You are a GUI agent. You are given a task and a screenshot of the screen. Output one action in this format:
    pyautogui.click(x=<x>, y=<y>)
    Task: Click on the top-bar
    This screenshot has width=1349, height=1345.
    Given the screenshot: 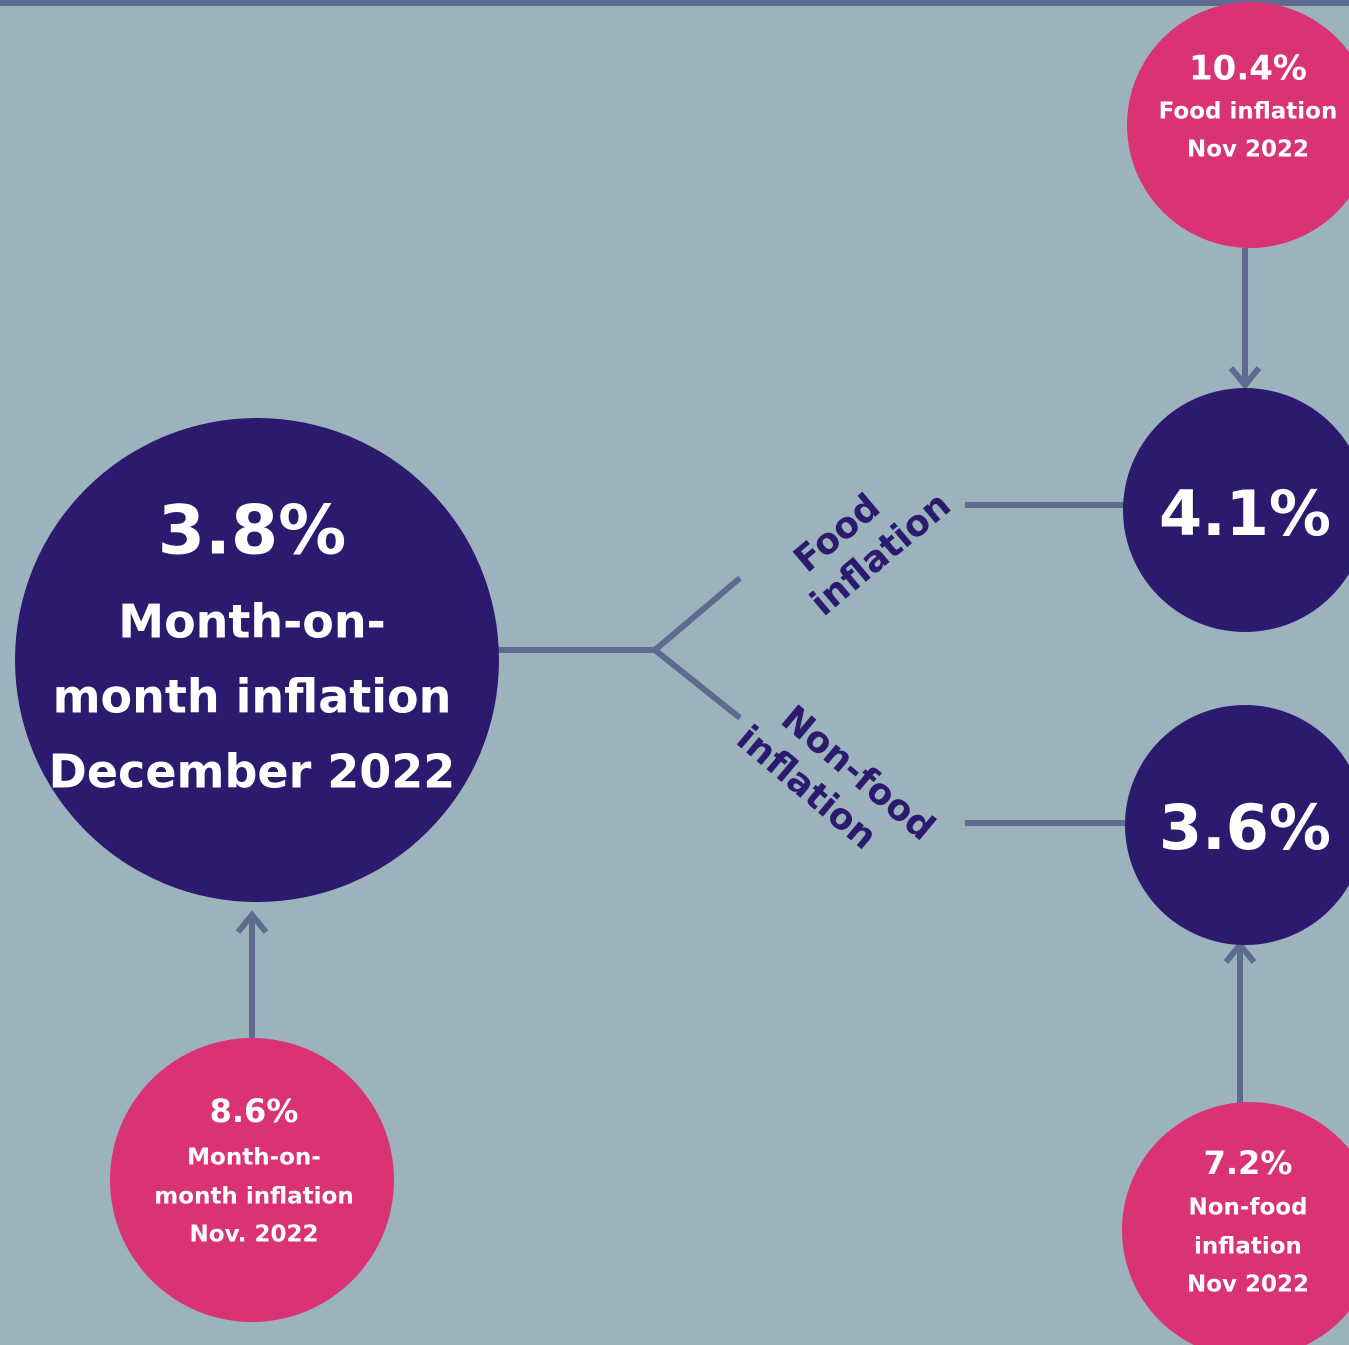 What is the action you would take?
    pyautogui.click(x=674, y=3)
    